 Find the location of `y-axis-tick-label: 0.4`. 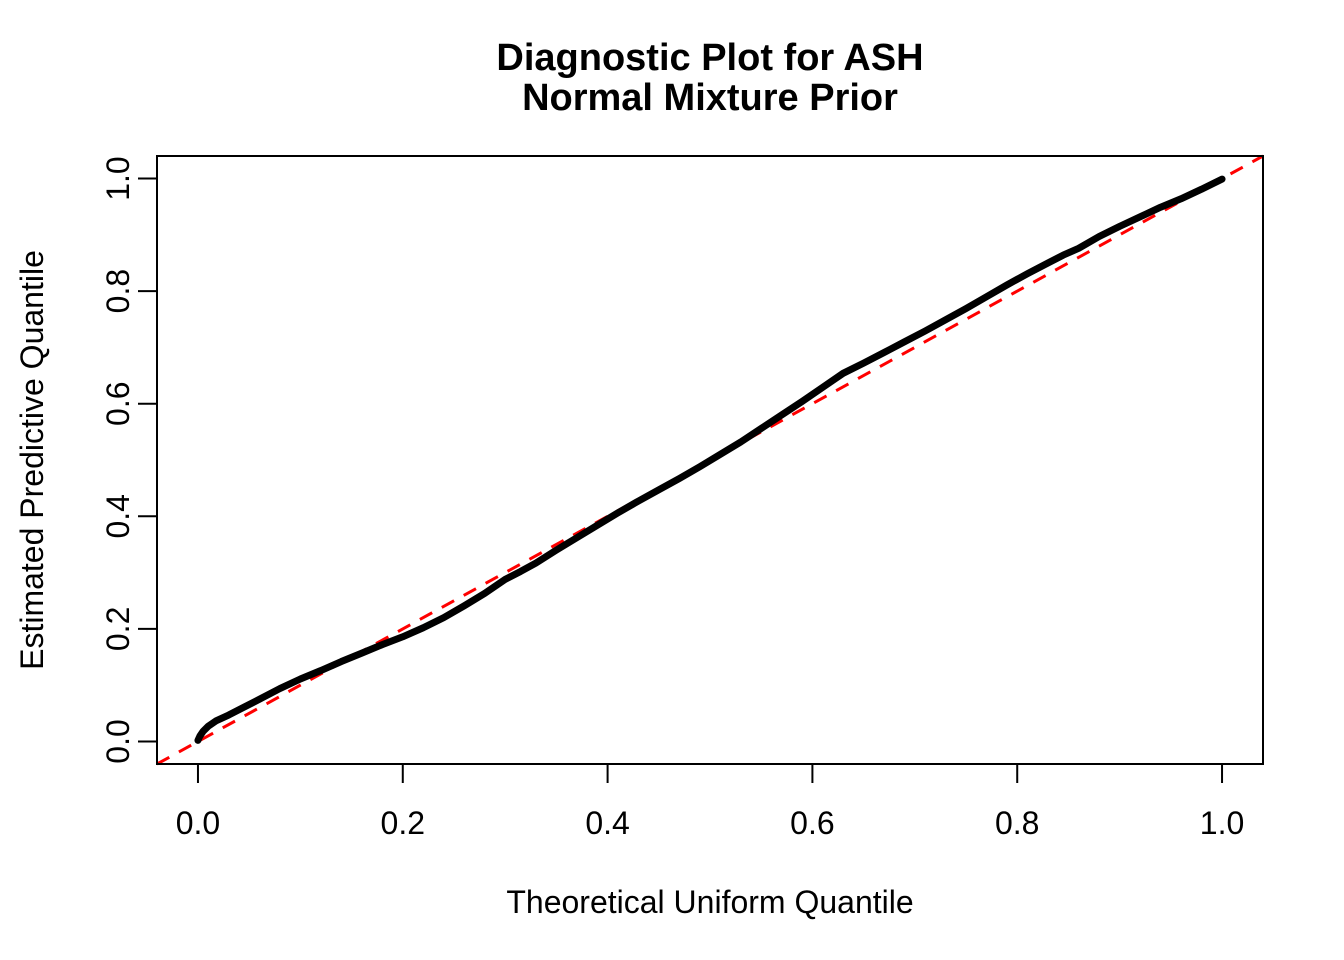

y-axis-tick-label: 0.4 is located at coordinates (118, 516).